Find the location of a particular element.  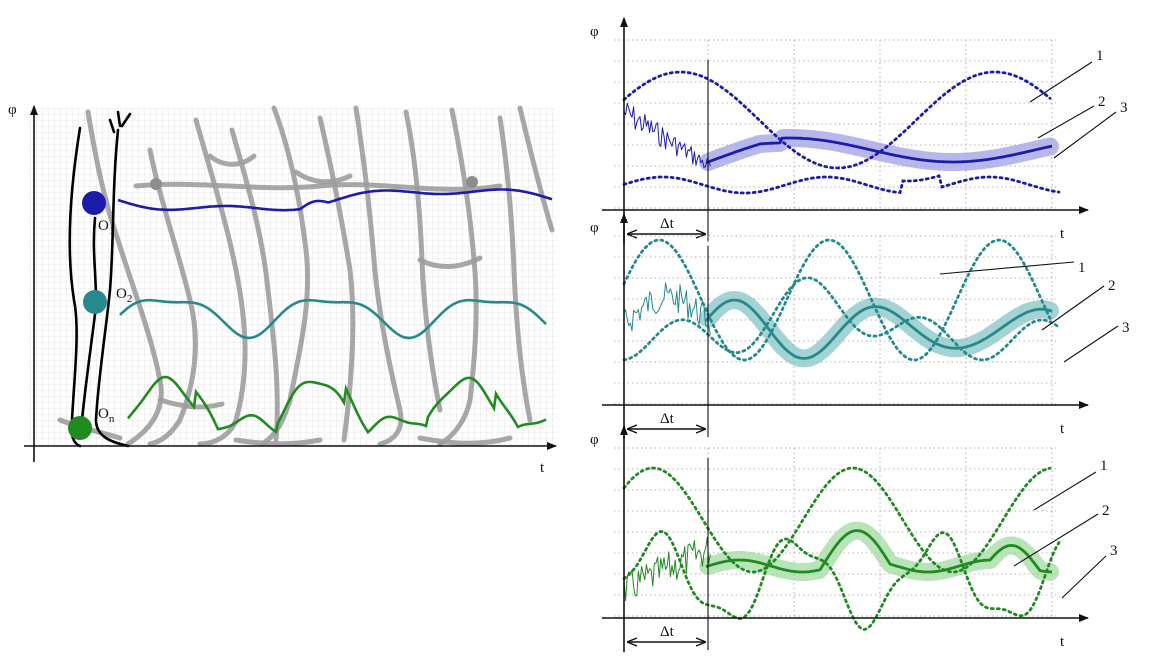

right-panel-2-lower-curve is located at coordinates (841, 319).